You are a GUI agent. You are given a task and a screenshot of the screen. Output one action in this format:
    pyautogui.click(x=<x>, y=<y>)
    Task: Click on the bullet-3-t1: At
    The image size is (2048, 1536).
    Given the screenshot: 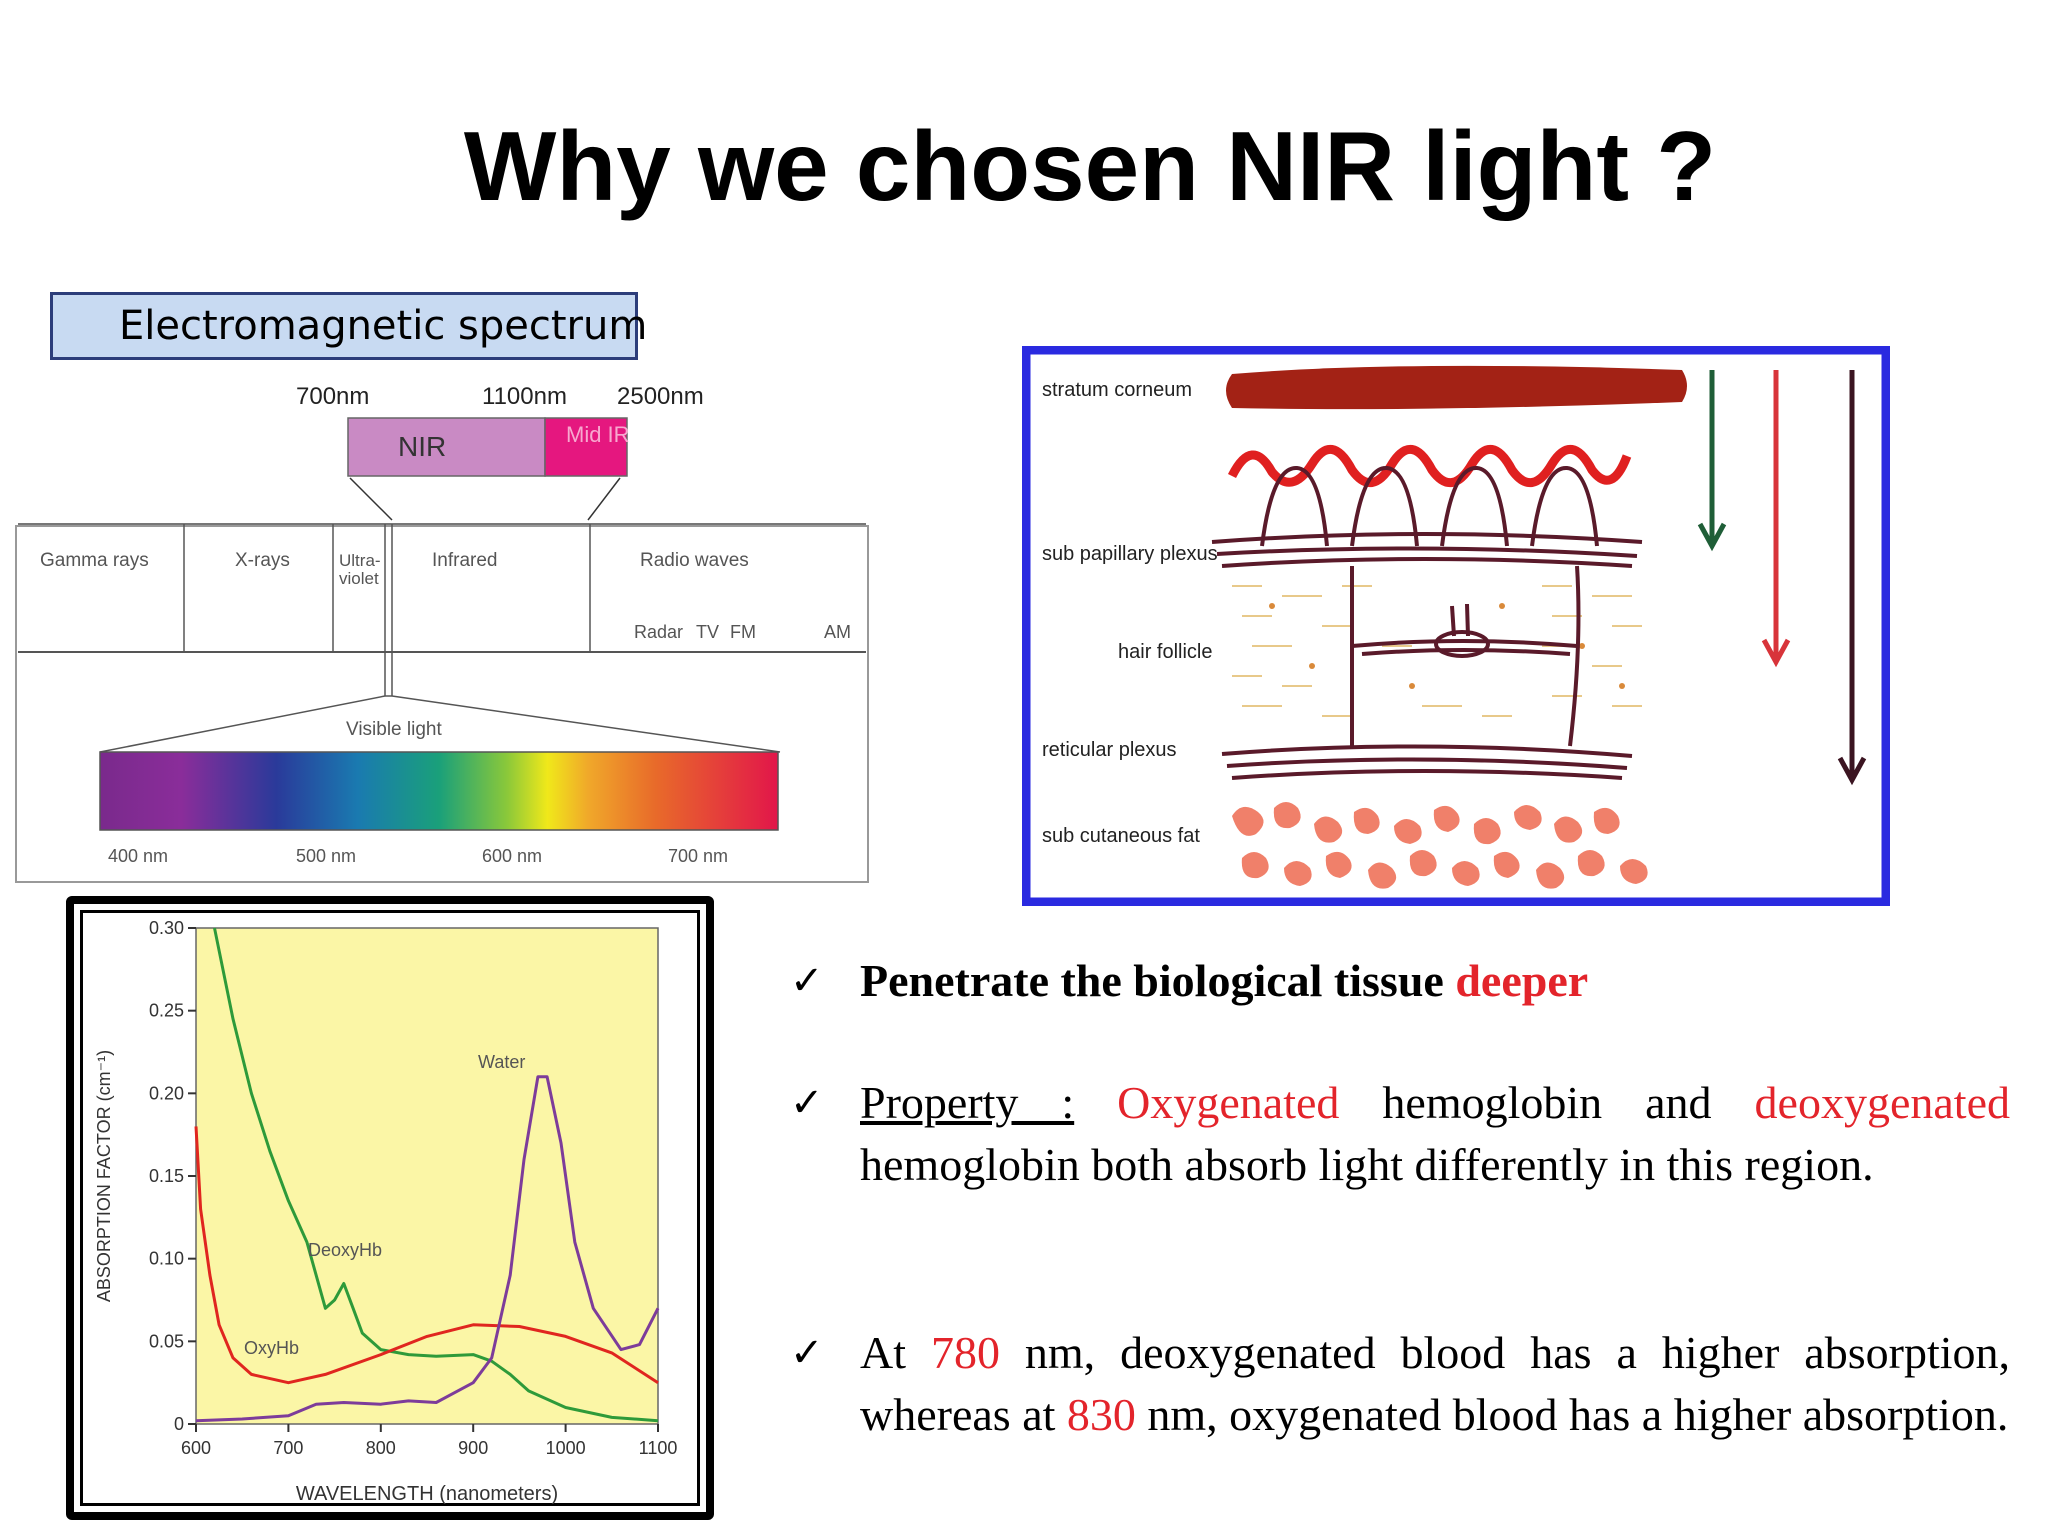 What is the action you would take?
    pyautogui.click(x=895, y=1352)
    